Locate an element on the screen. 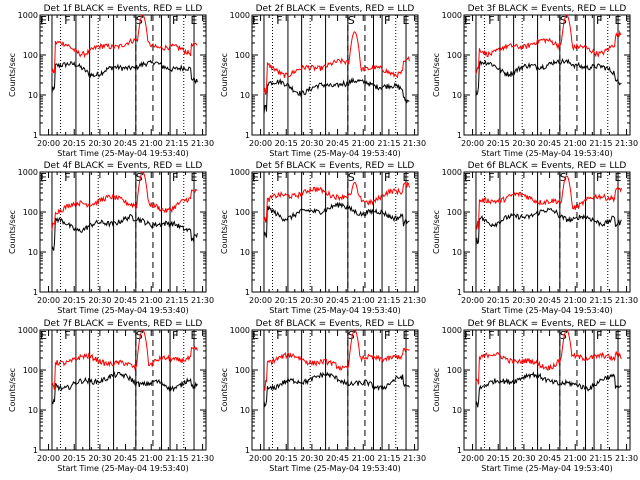  x-tick-label: 20:45 is located at coordinates (337, 143).